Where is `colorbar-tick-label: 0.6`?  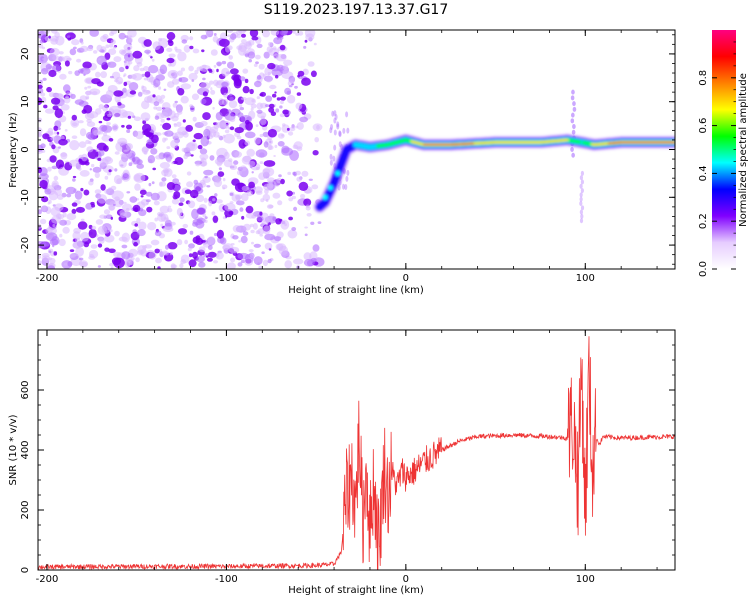 colorbar-tick-label: 0.6 is located at coordinates (703, 126).